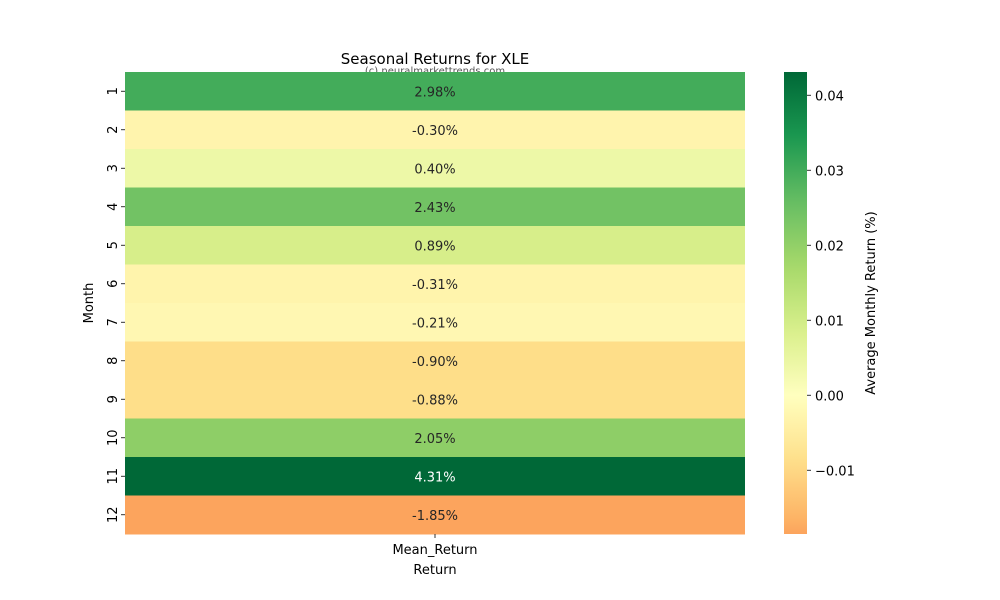 Image resolution: width=1000 pixels, height=600 pixels. I want to click on x-tick-label: Mean_Return, so click(434, 550).